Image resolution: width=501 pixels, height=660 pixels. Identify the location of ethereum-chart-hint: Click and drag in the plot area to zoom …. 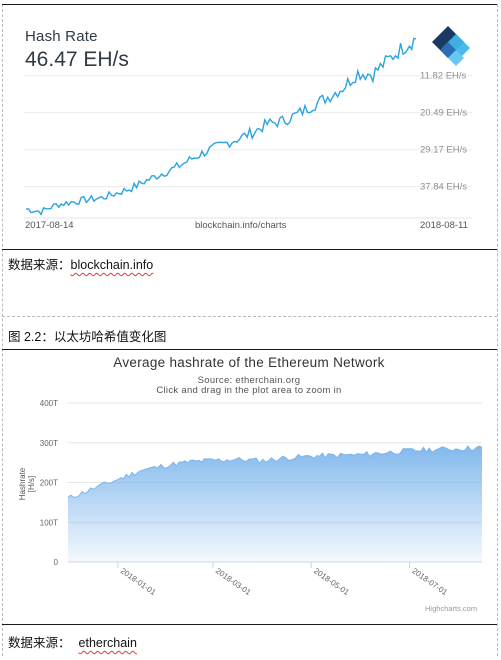
(249, 390).